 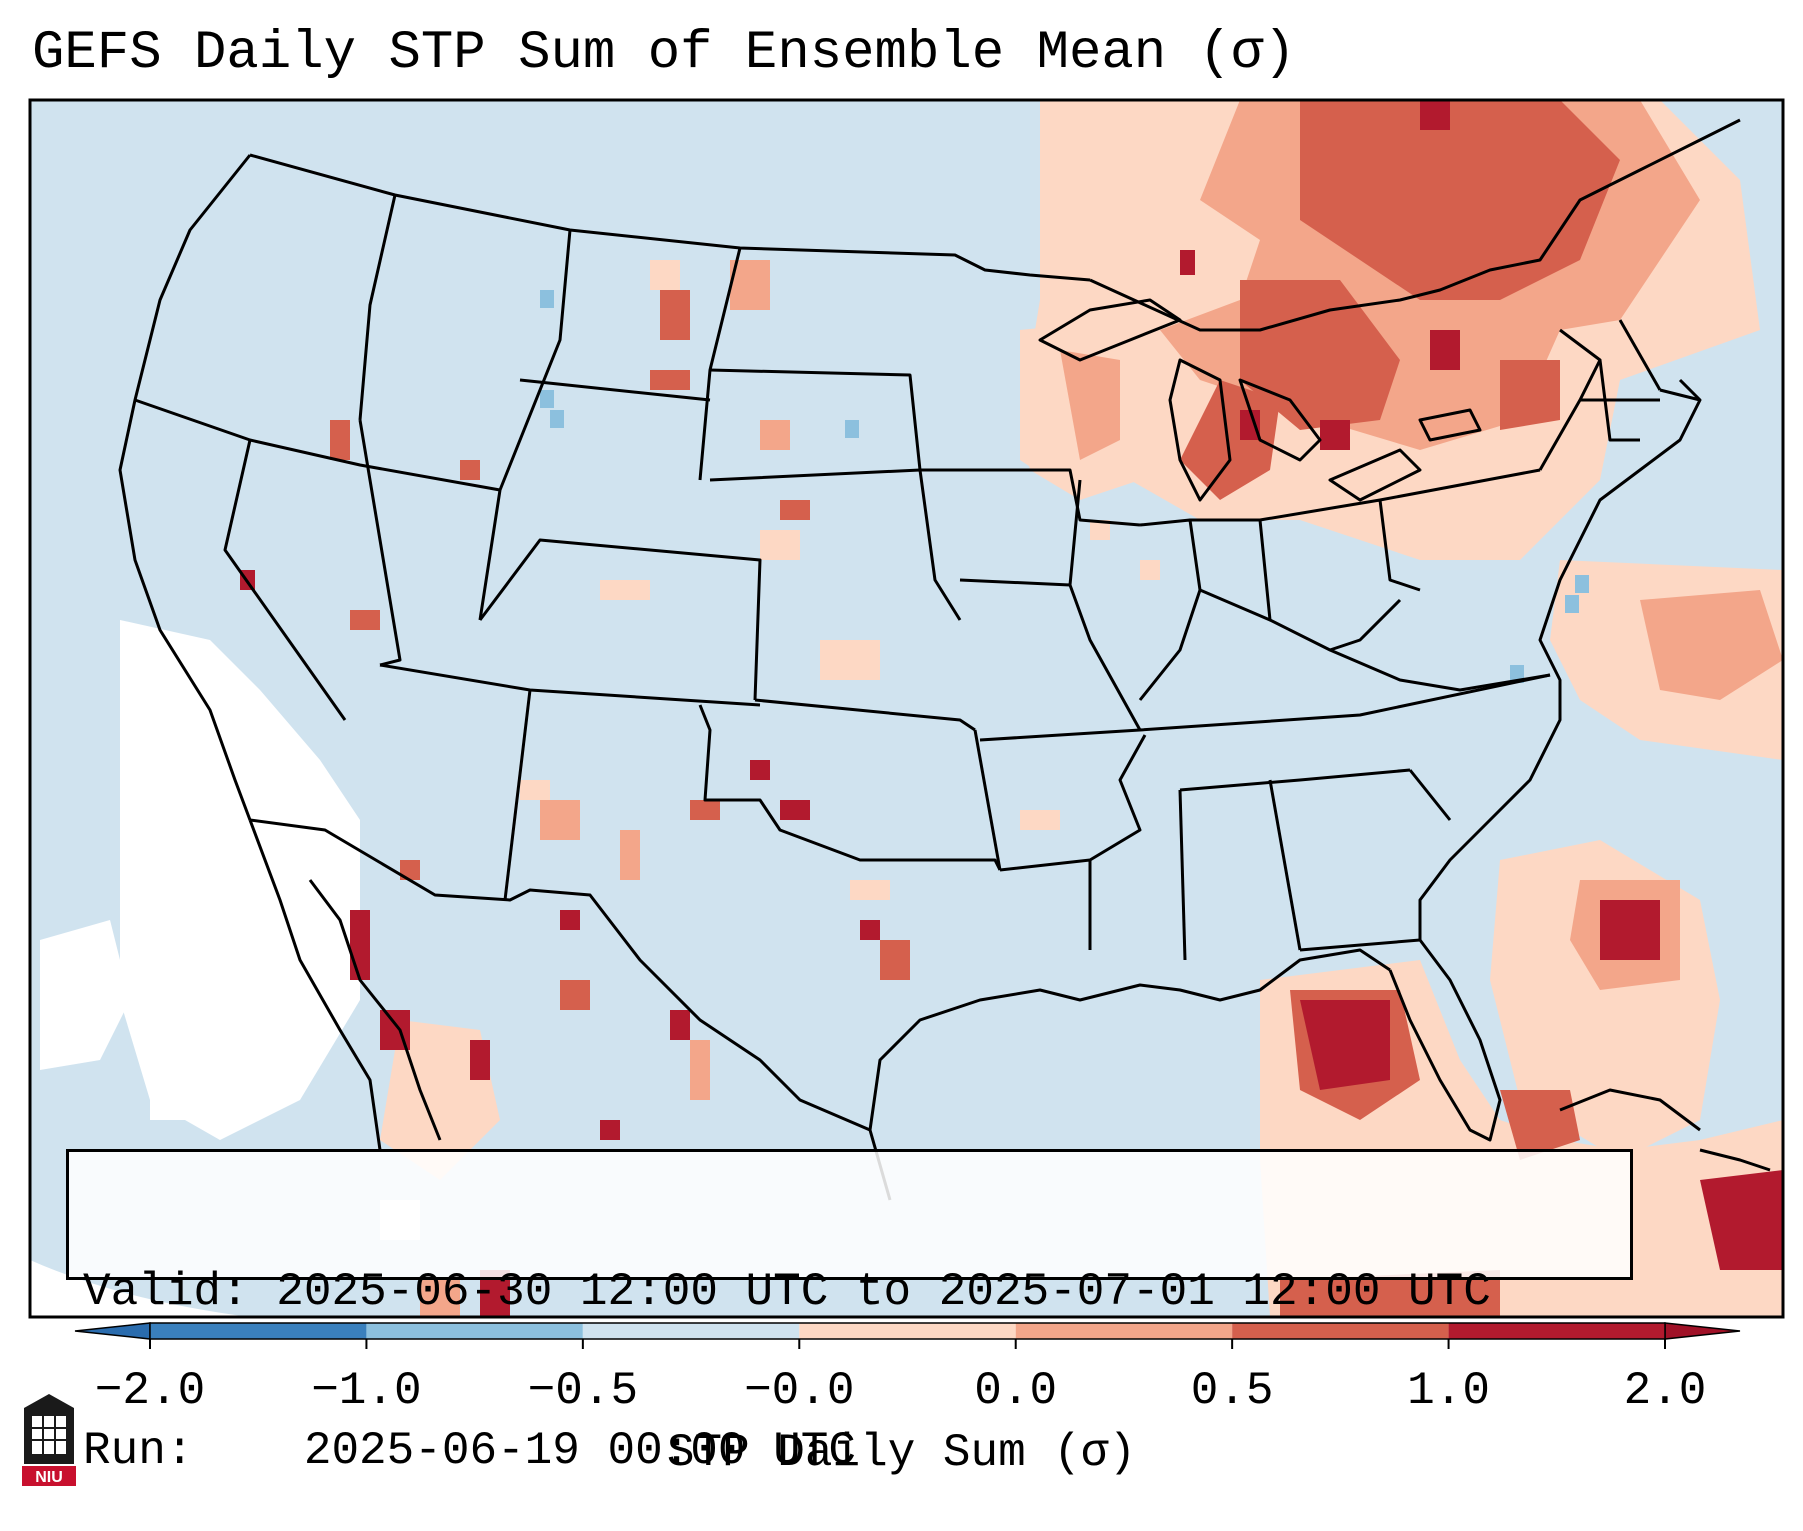 I want to click on positive-anomaly-northeast, so click(x=1390, y=330).